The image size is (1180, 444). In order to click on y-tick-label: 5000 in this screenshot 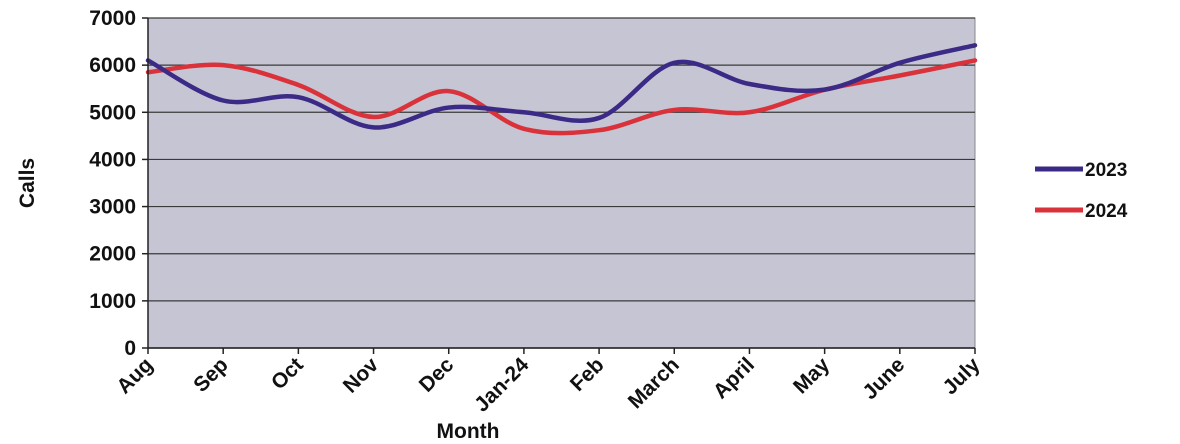, I will do `click(112, 112)`.